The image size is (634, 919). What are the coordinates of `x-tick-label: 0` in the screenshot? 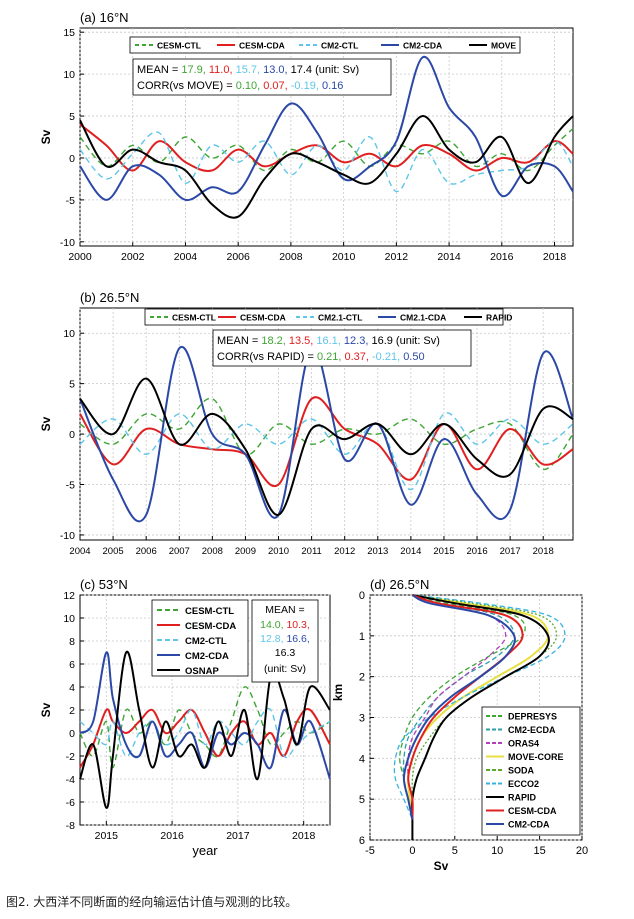 It's located at (412, 851).